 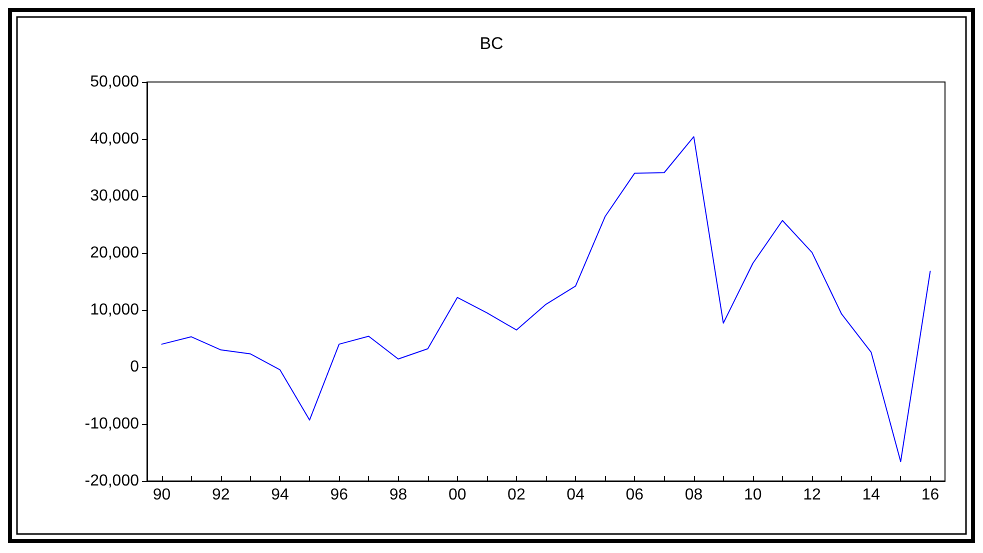 What do you see at coordinates (115, 139) in the screenshot?
I see `y-tick-label: 40,000` at bounding box center [115, 139].